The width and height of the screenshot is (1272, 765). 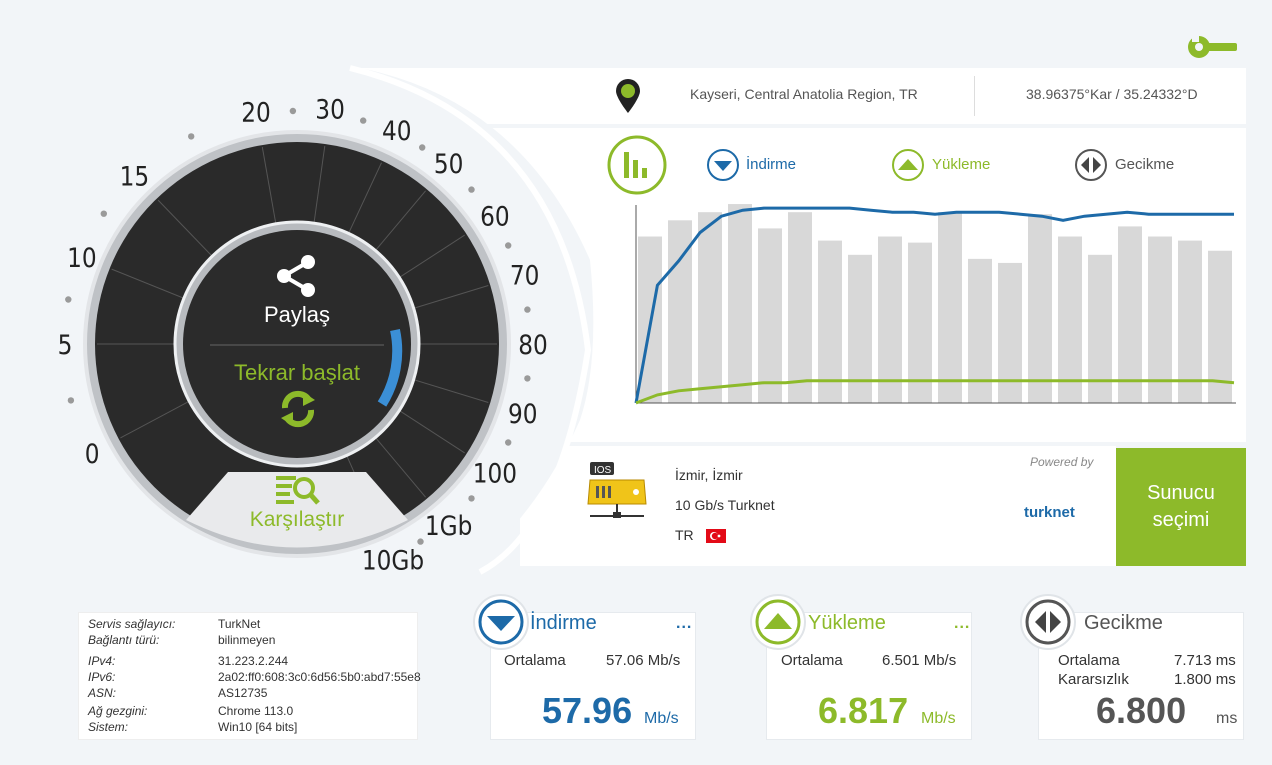 What do you see at coordinates (297, 276) in the screenshot?
I see `share-icon` at bounding box center [297, 276].